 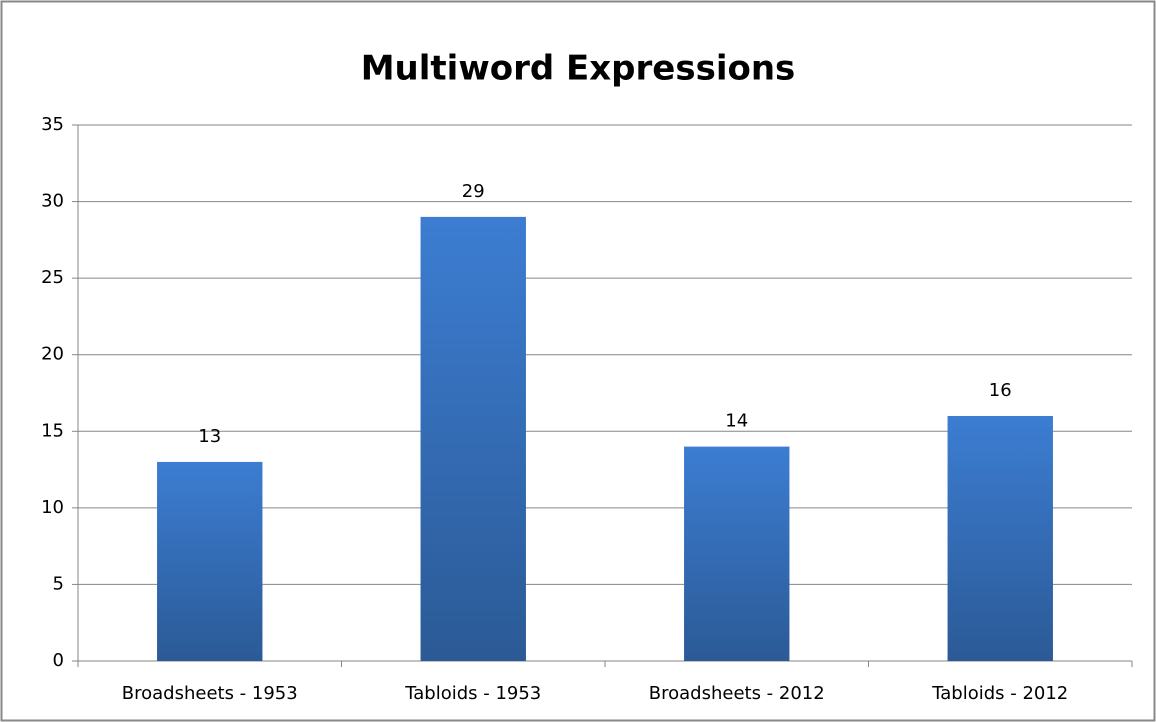 I want to click on y-tick-label: 0, so click(x=58, y=660).